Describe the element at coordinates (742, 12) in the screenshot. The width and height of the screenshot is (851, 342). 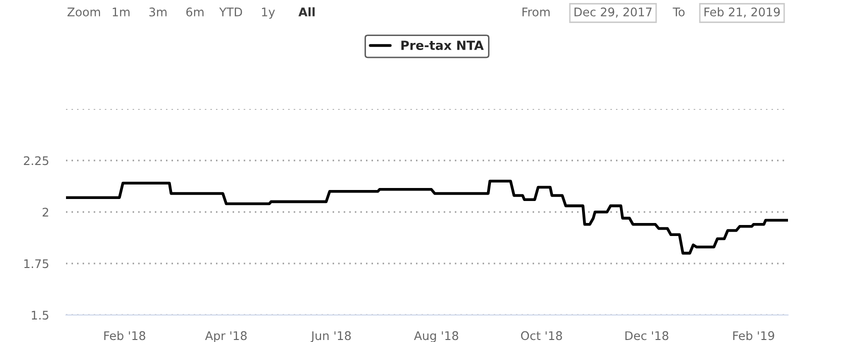
I see `text: Feb 21, 2019` at that location.